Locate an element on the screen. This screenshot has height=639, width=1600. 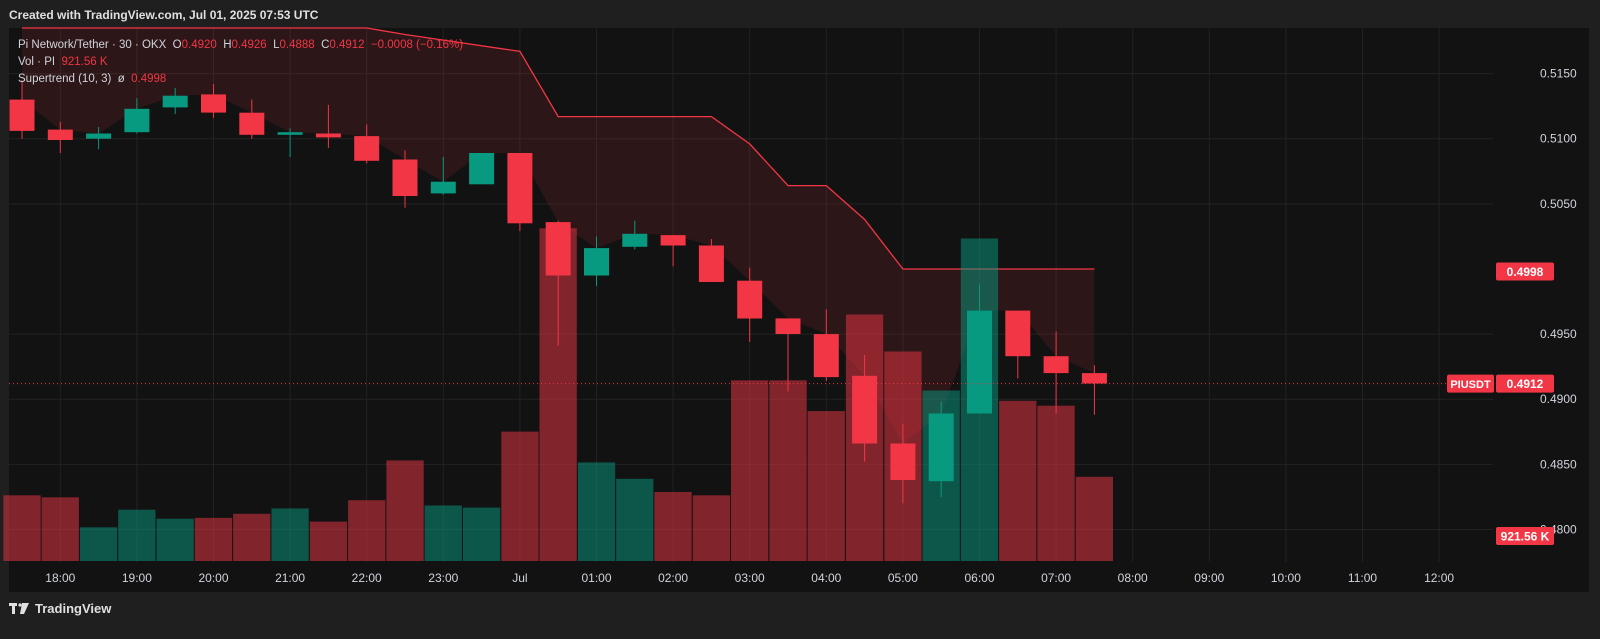
volume-badge-label: 921.56 K is located at coordinates (1525, 537).